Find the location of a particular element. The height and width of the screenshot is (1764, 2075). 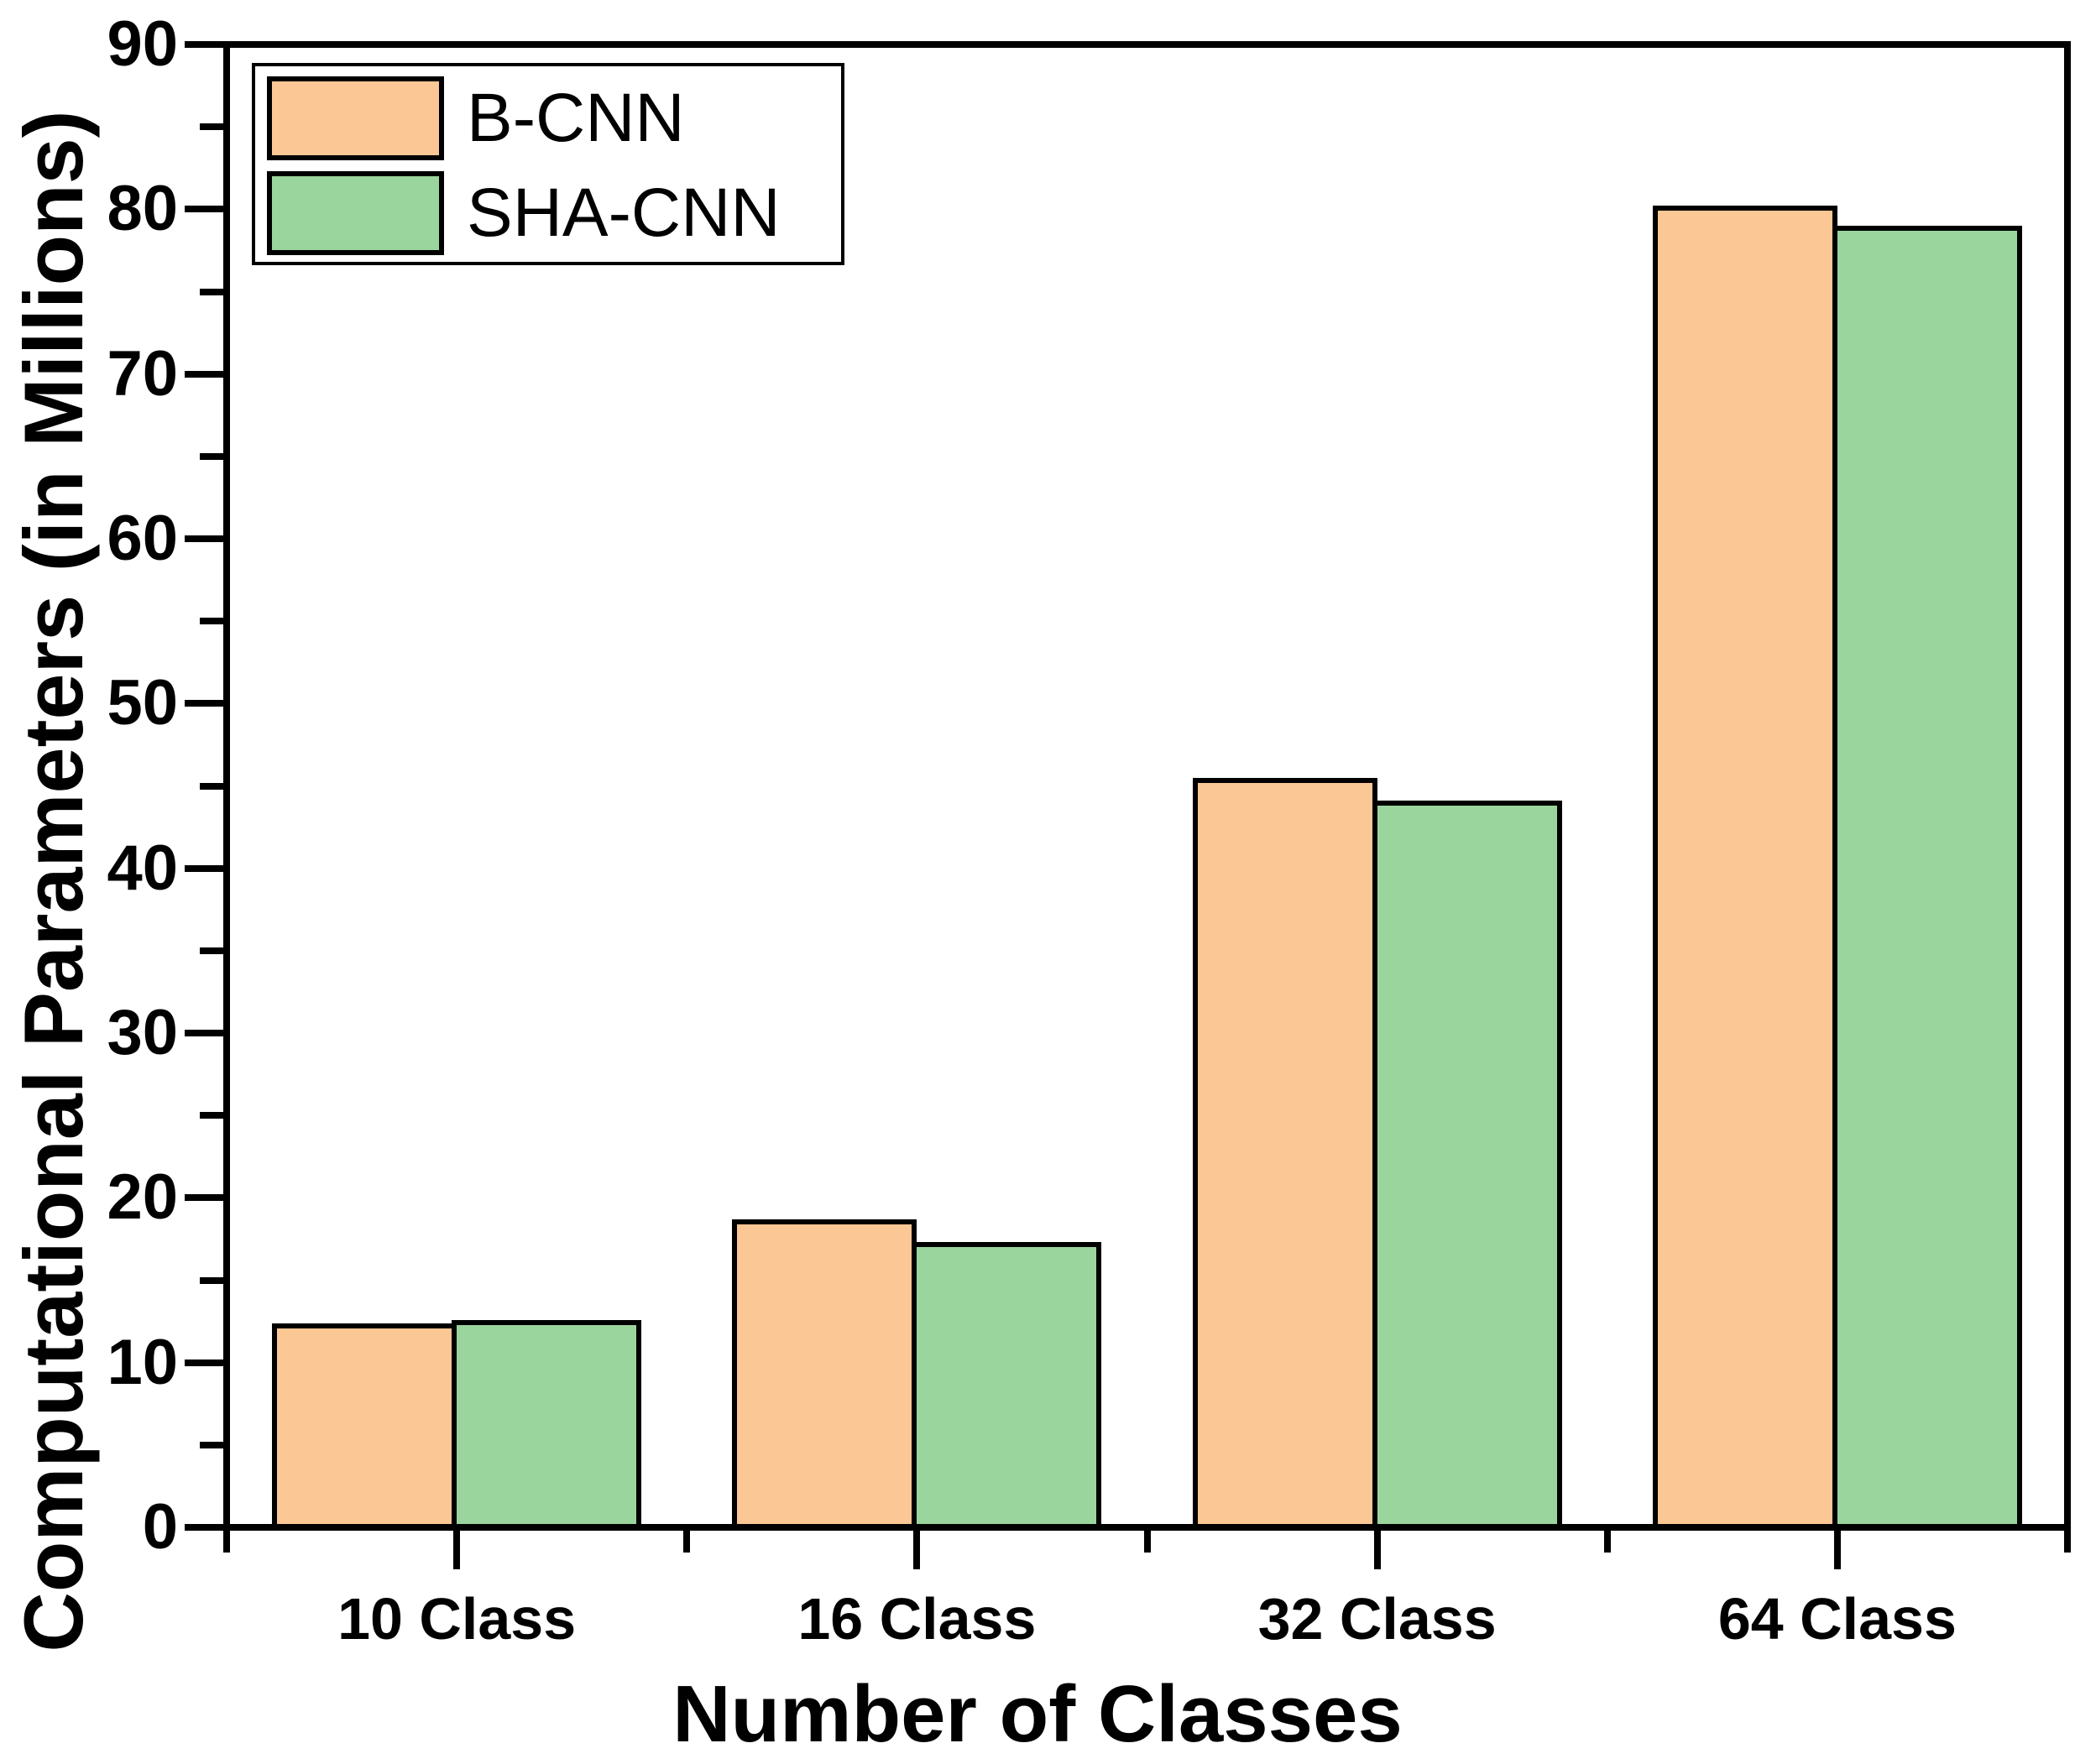

legend: B-CNN SHA-CNN is located at coordinates (548, 164).